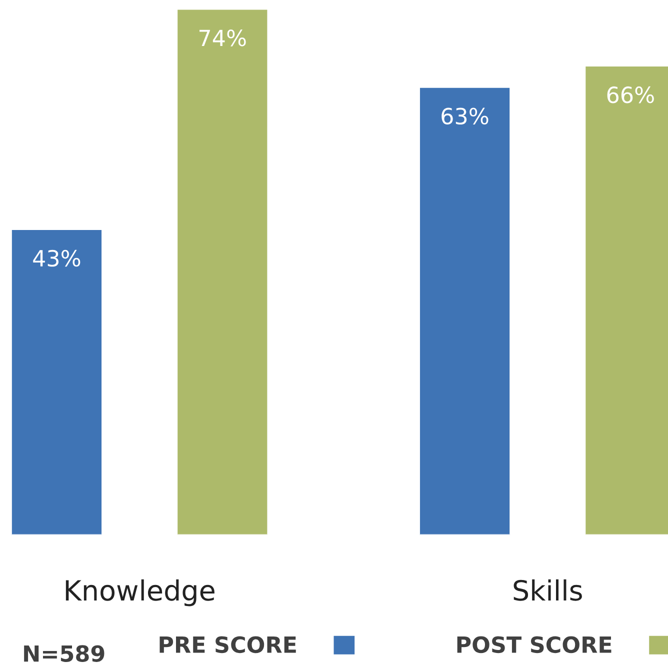 This screenshot has width=668, height=672. What do you see at coordinates (465, 116) in the screenshot?
I see `data-label: 63%` at bounding box center [465, 116].